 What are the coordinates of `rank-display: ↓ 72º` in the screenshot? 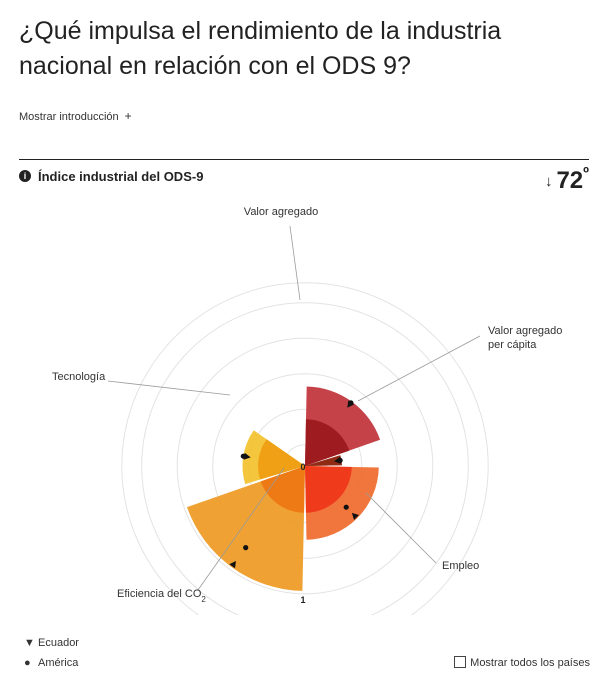 It's located at (567, 180).